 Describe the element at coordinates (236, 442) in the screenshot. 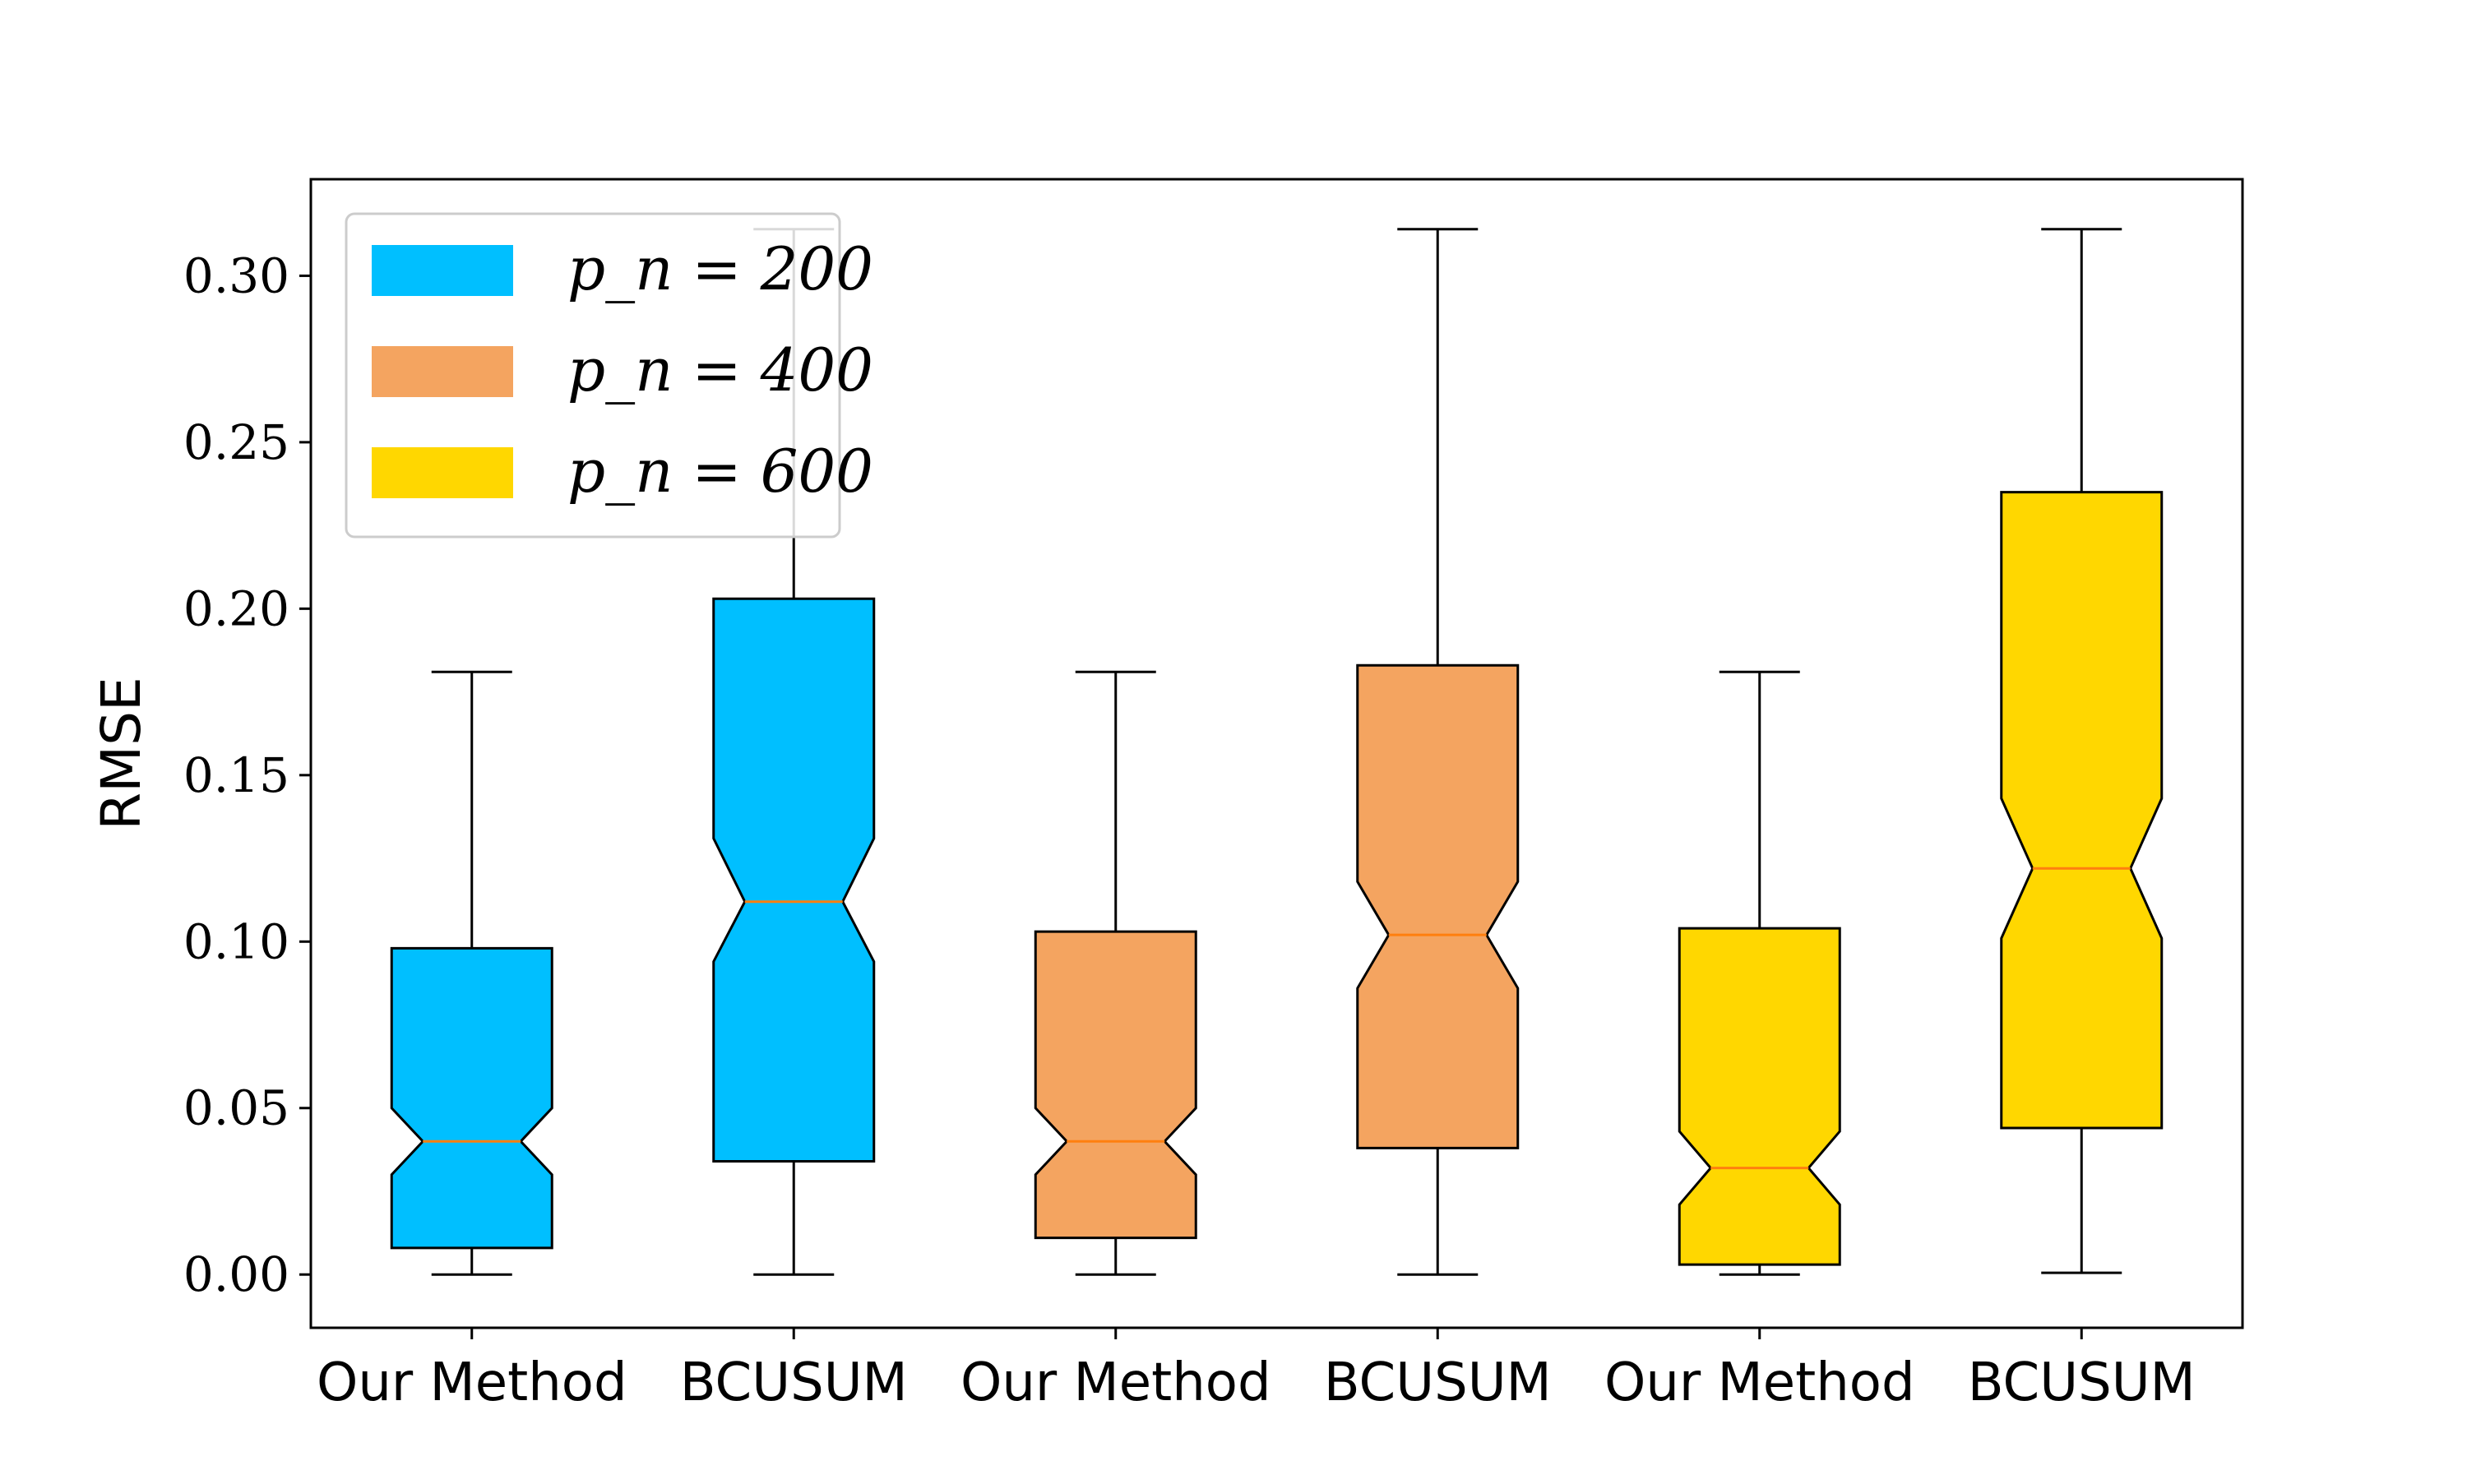

I see `y-tick-label: 0.25` at that location.